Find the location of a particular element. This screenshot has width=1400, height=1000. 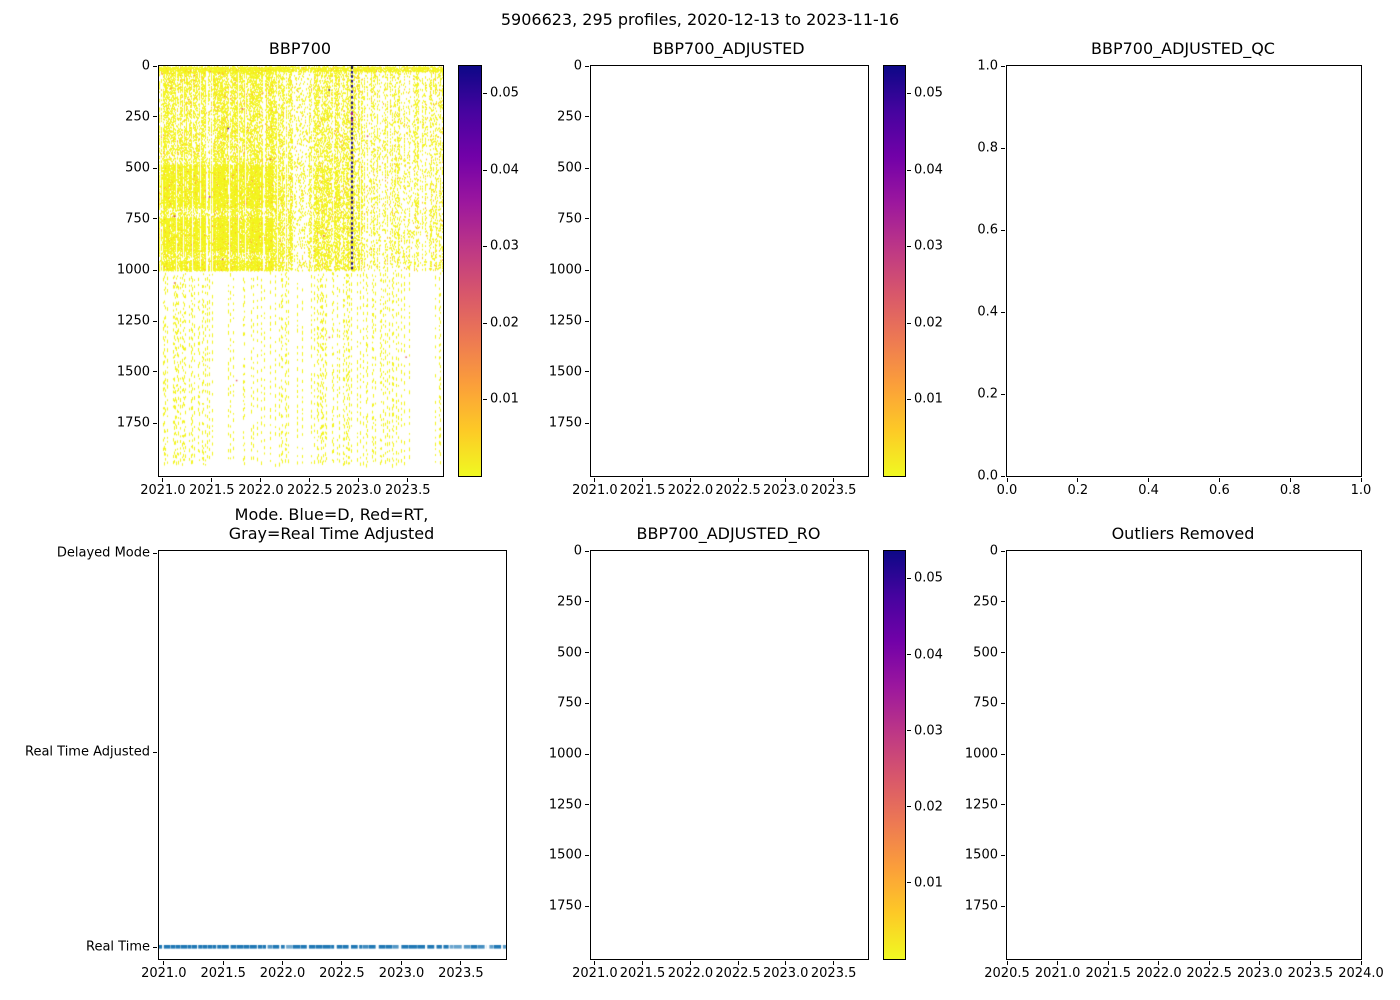

colorbar-tick-label: 0.05 is located at coordinates (504, 93).